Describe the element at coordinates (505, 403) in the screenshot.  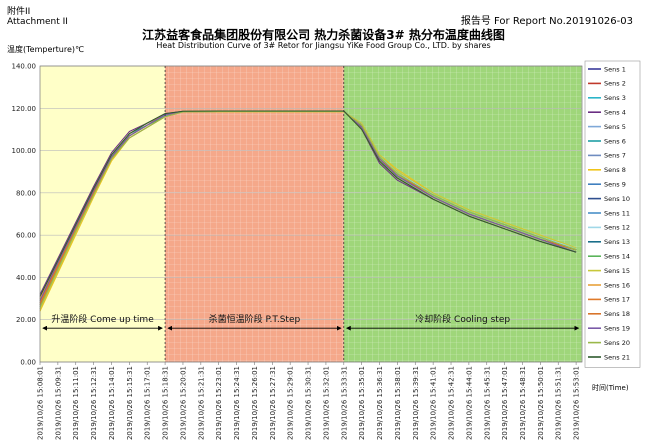
I see `x-tick-label: 2019/10/26 15:47:01` at that location.